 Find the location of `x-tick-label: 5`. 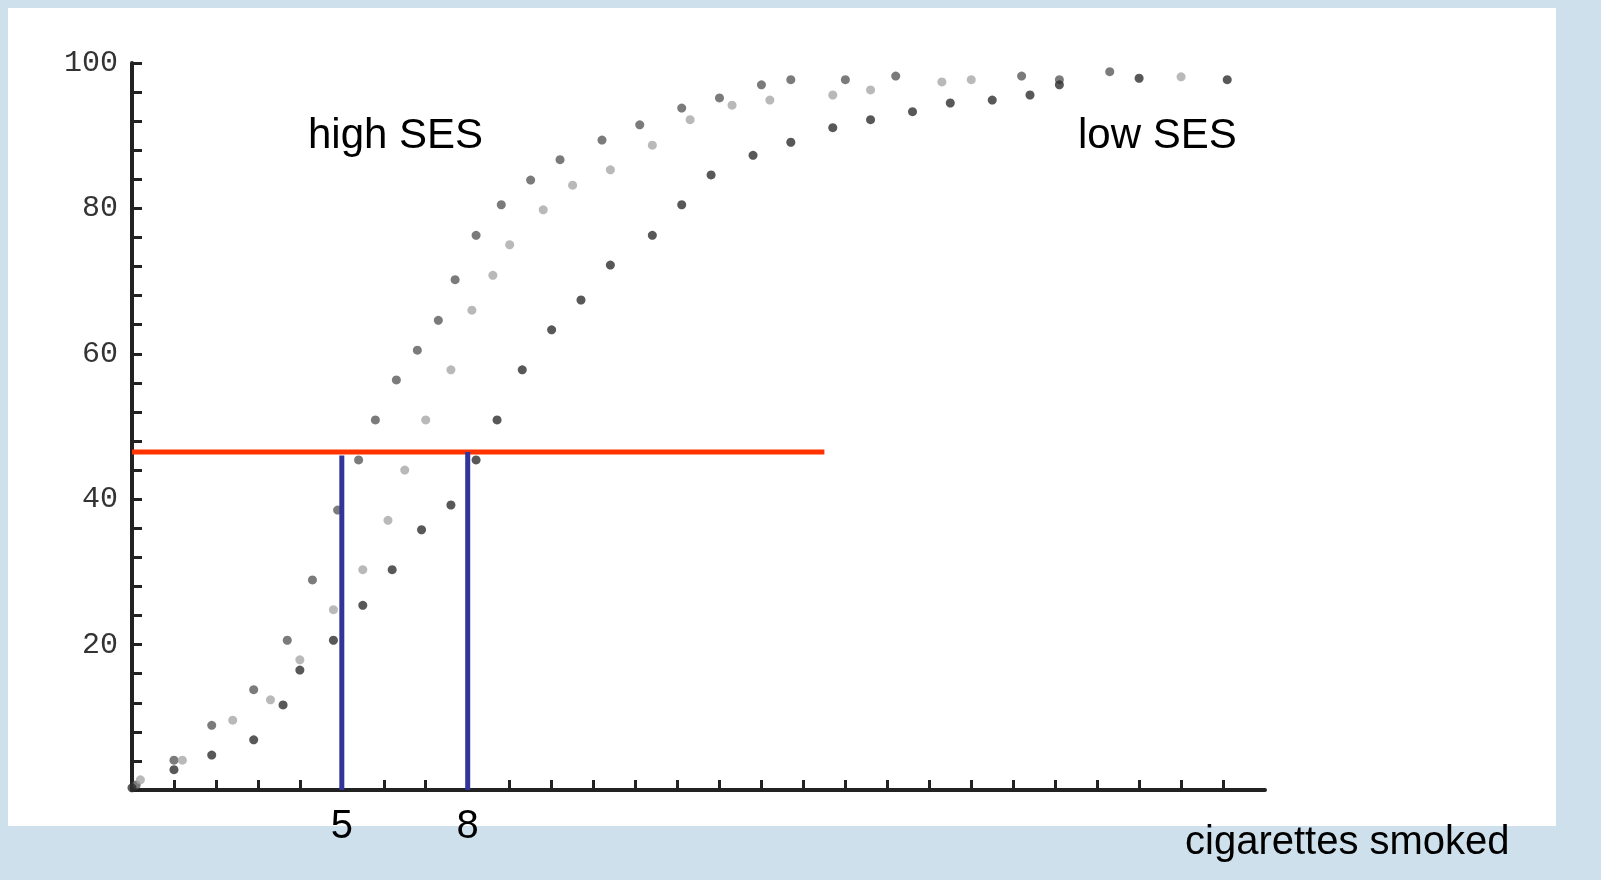

x-tick-label: 5 is located at coordinates (341, 824).